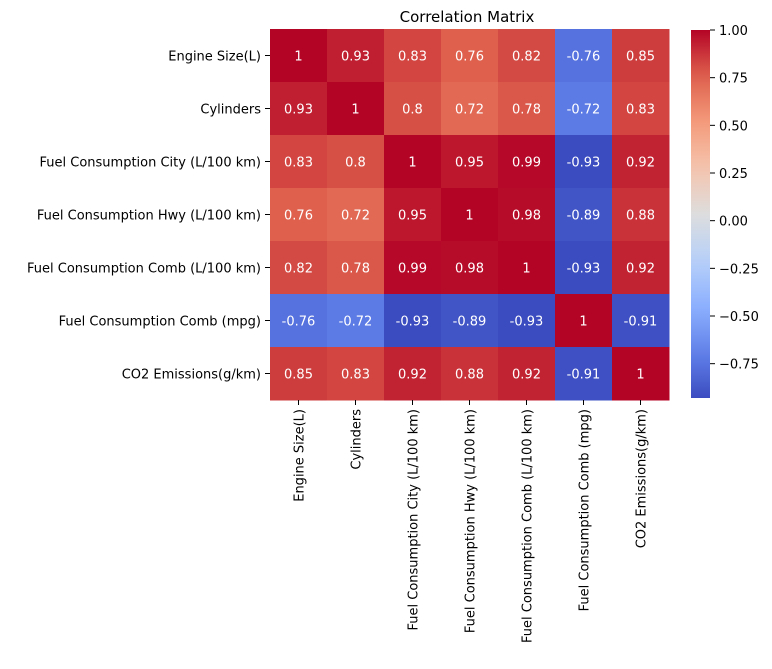  I want to click on colorbar: 1.00 0.75 0.50 0.25 0.00 −0.25 −0.50 −0.75, so click(725, 211).